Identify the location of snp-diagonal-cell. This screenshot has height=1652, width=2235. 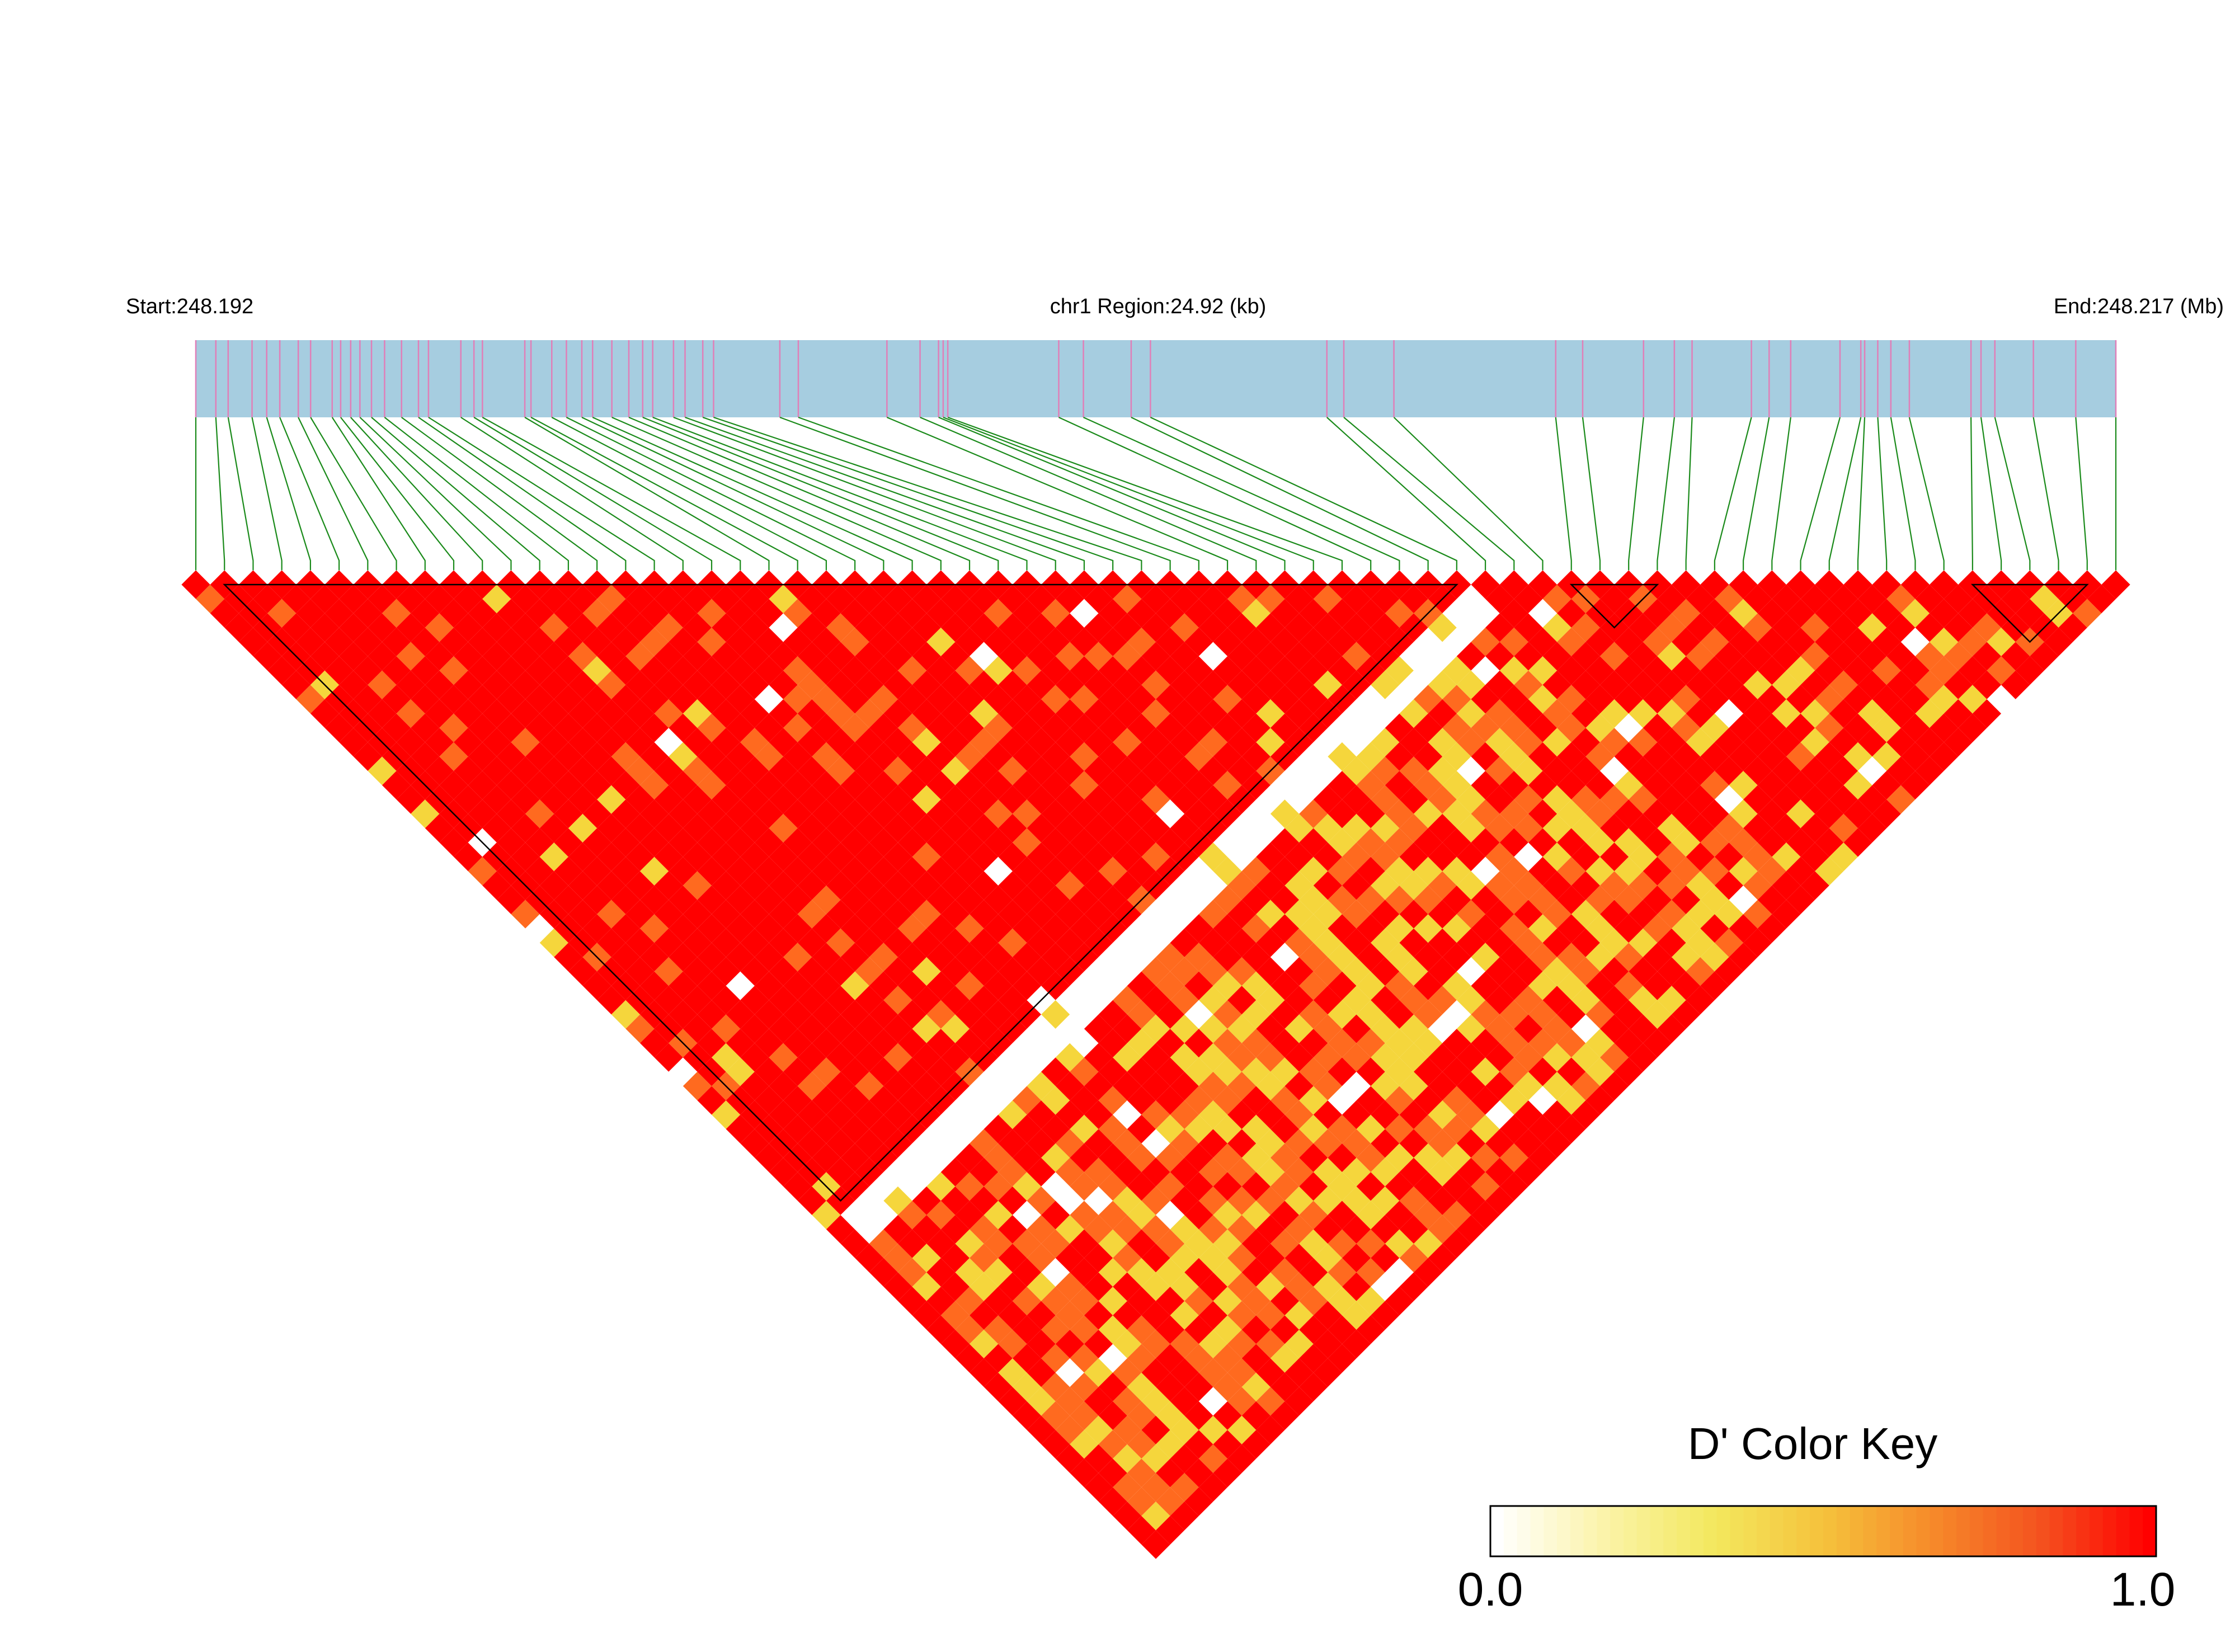
(1915, 585).